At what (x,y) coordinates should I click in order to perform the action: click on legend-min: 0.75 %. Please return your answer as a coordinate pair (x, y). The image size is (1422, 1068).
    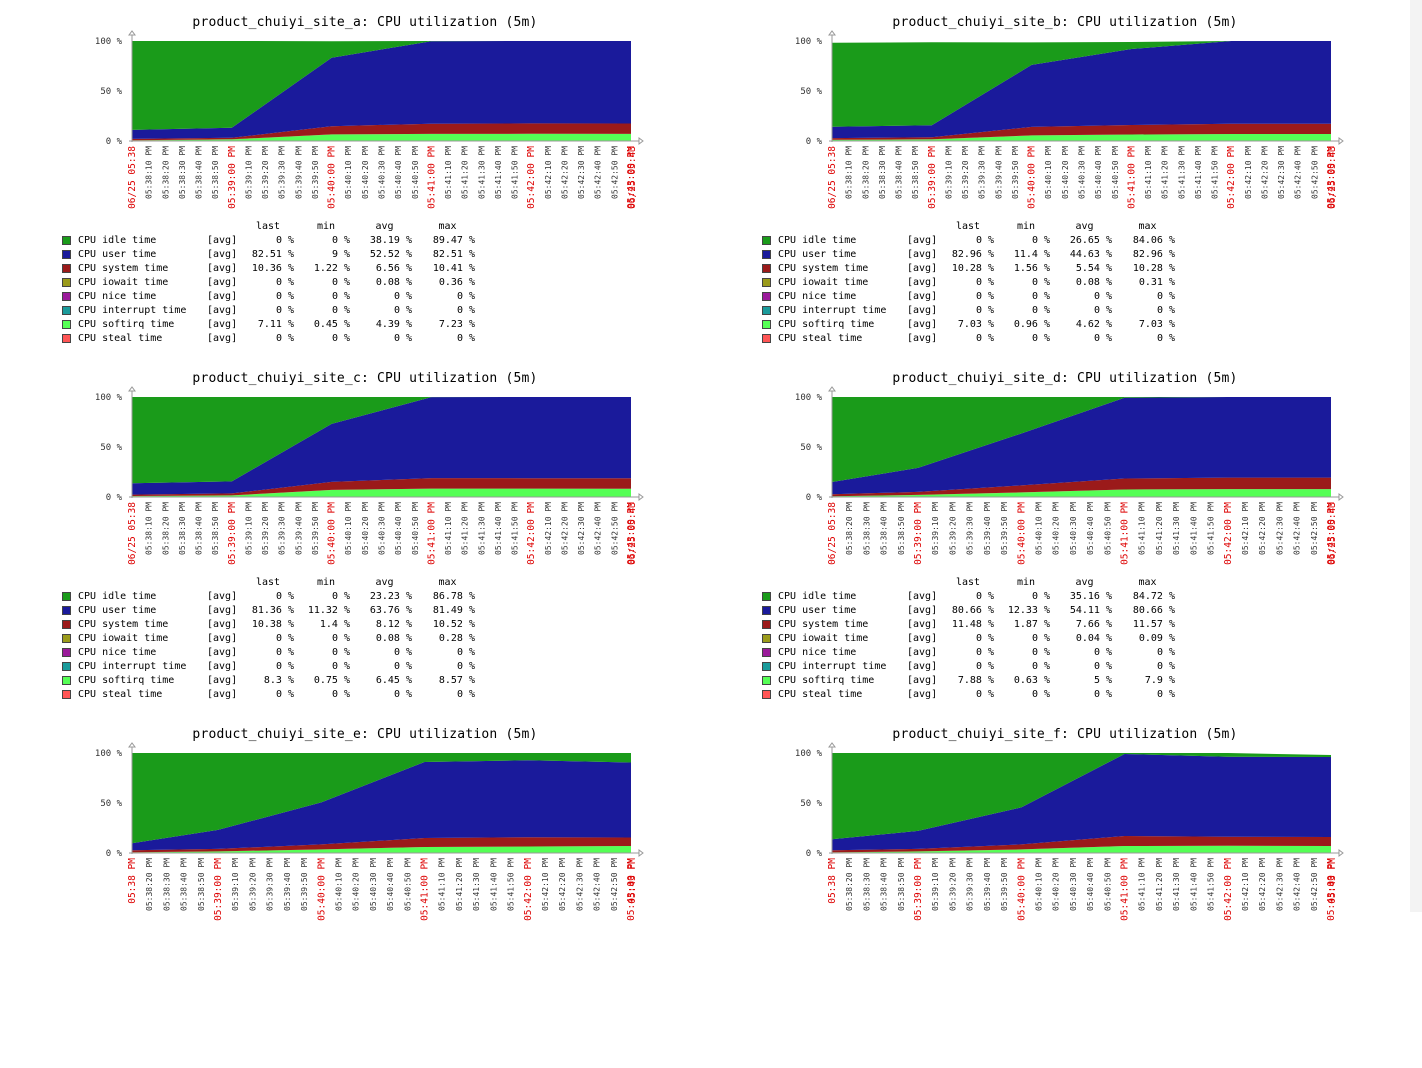
    Looking at the image, I should click on (331, 680).